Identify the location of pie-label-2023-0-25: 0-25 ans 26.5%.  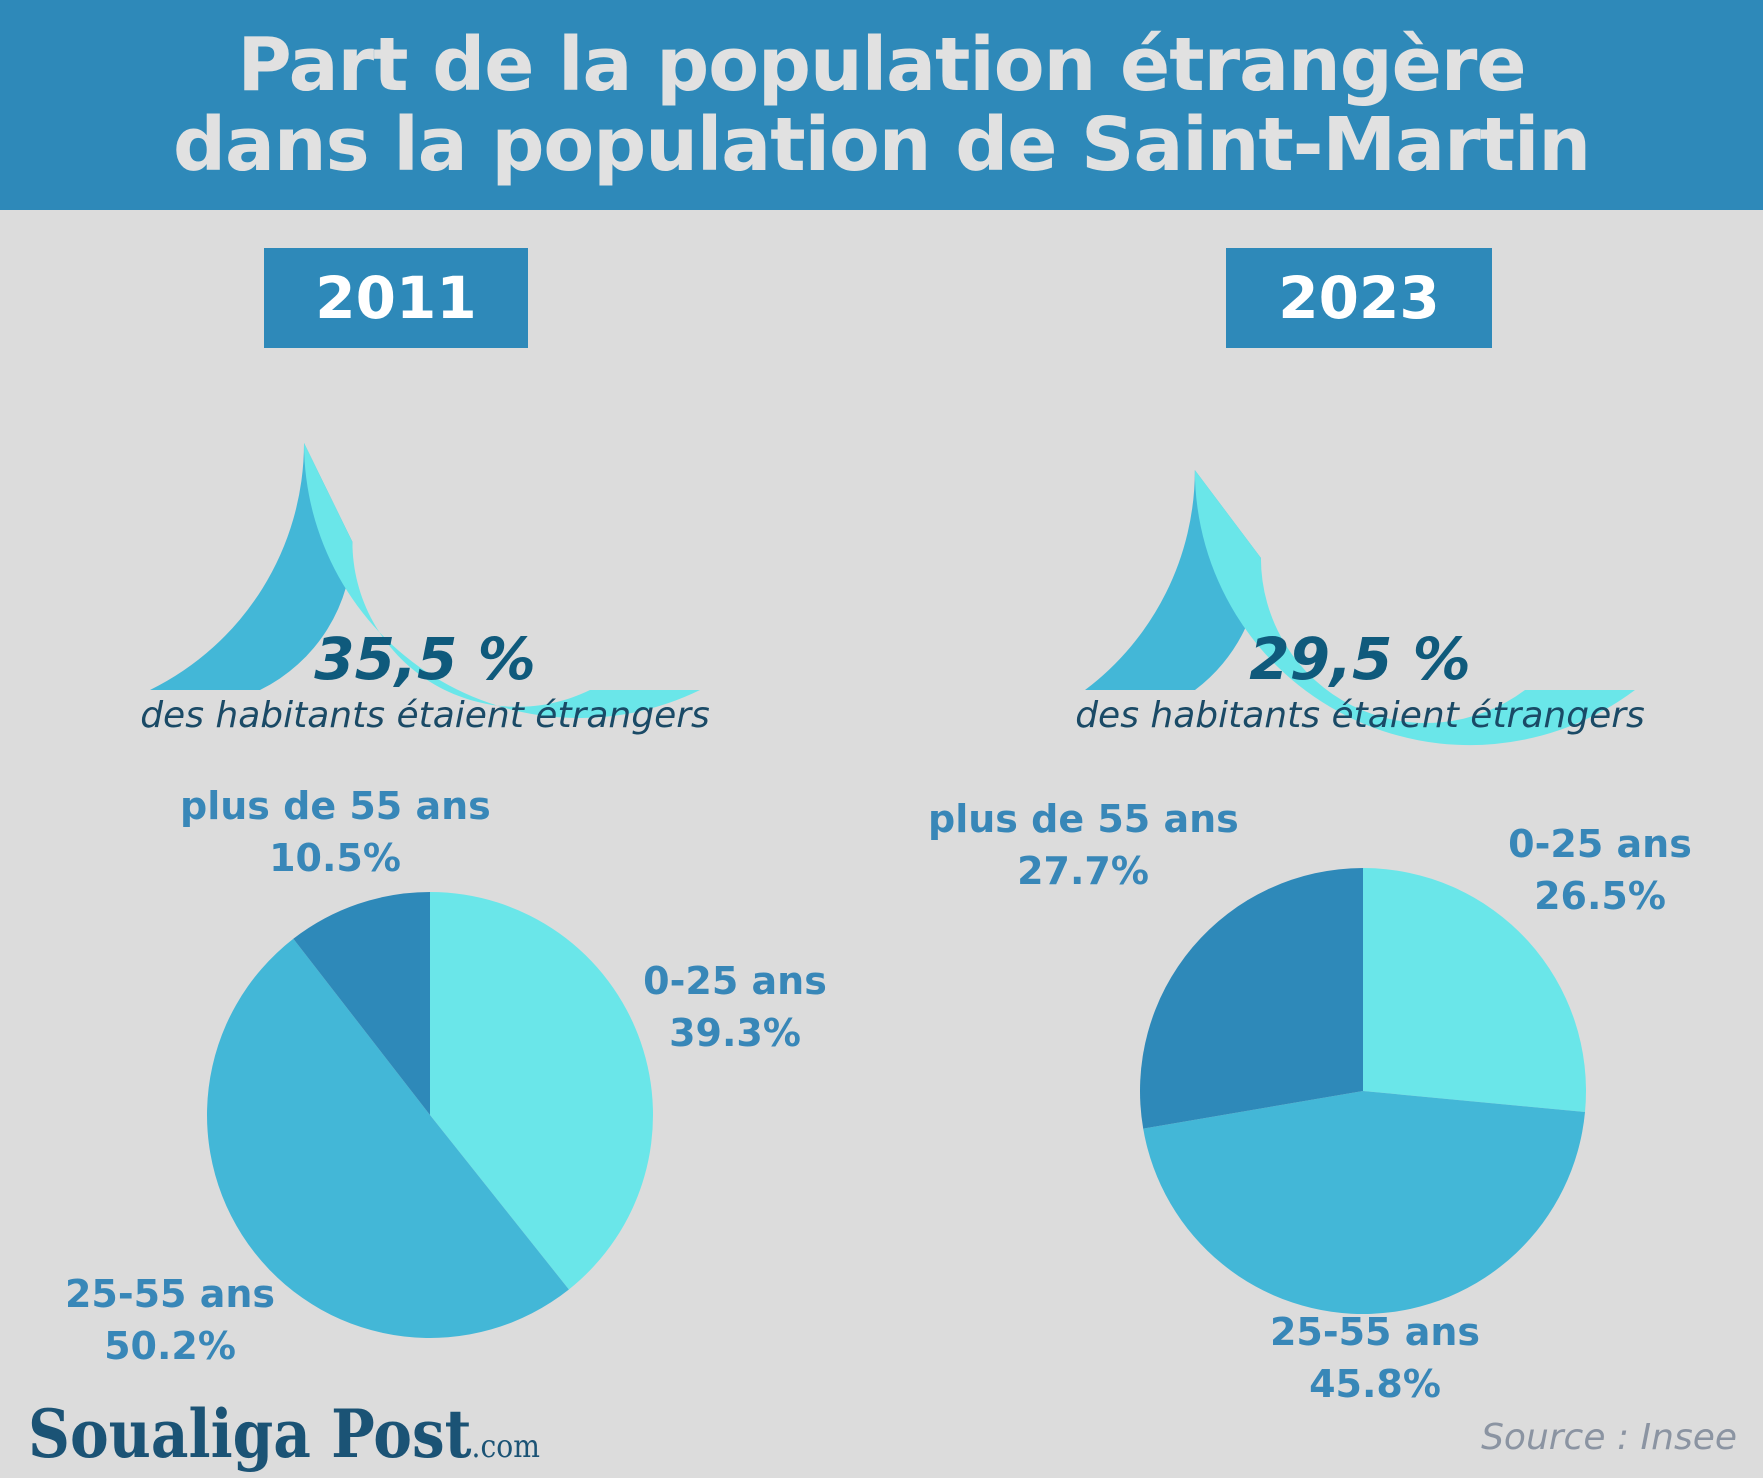
(1600, 870).